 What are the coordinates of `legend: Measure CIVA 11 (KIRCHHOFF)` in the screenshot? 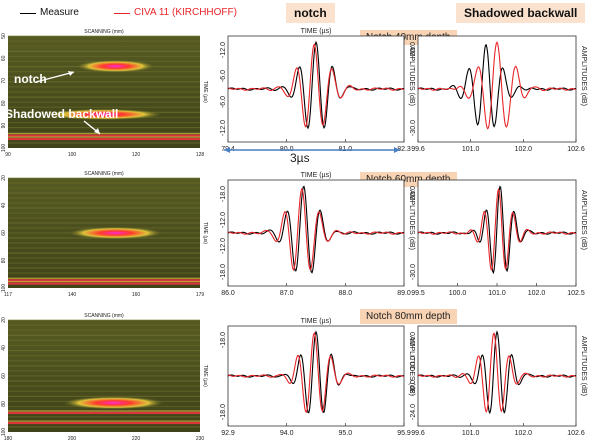 It's located at (125, 13).